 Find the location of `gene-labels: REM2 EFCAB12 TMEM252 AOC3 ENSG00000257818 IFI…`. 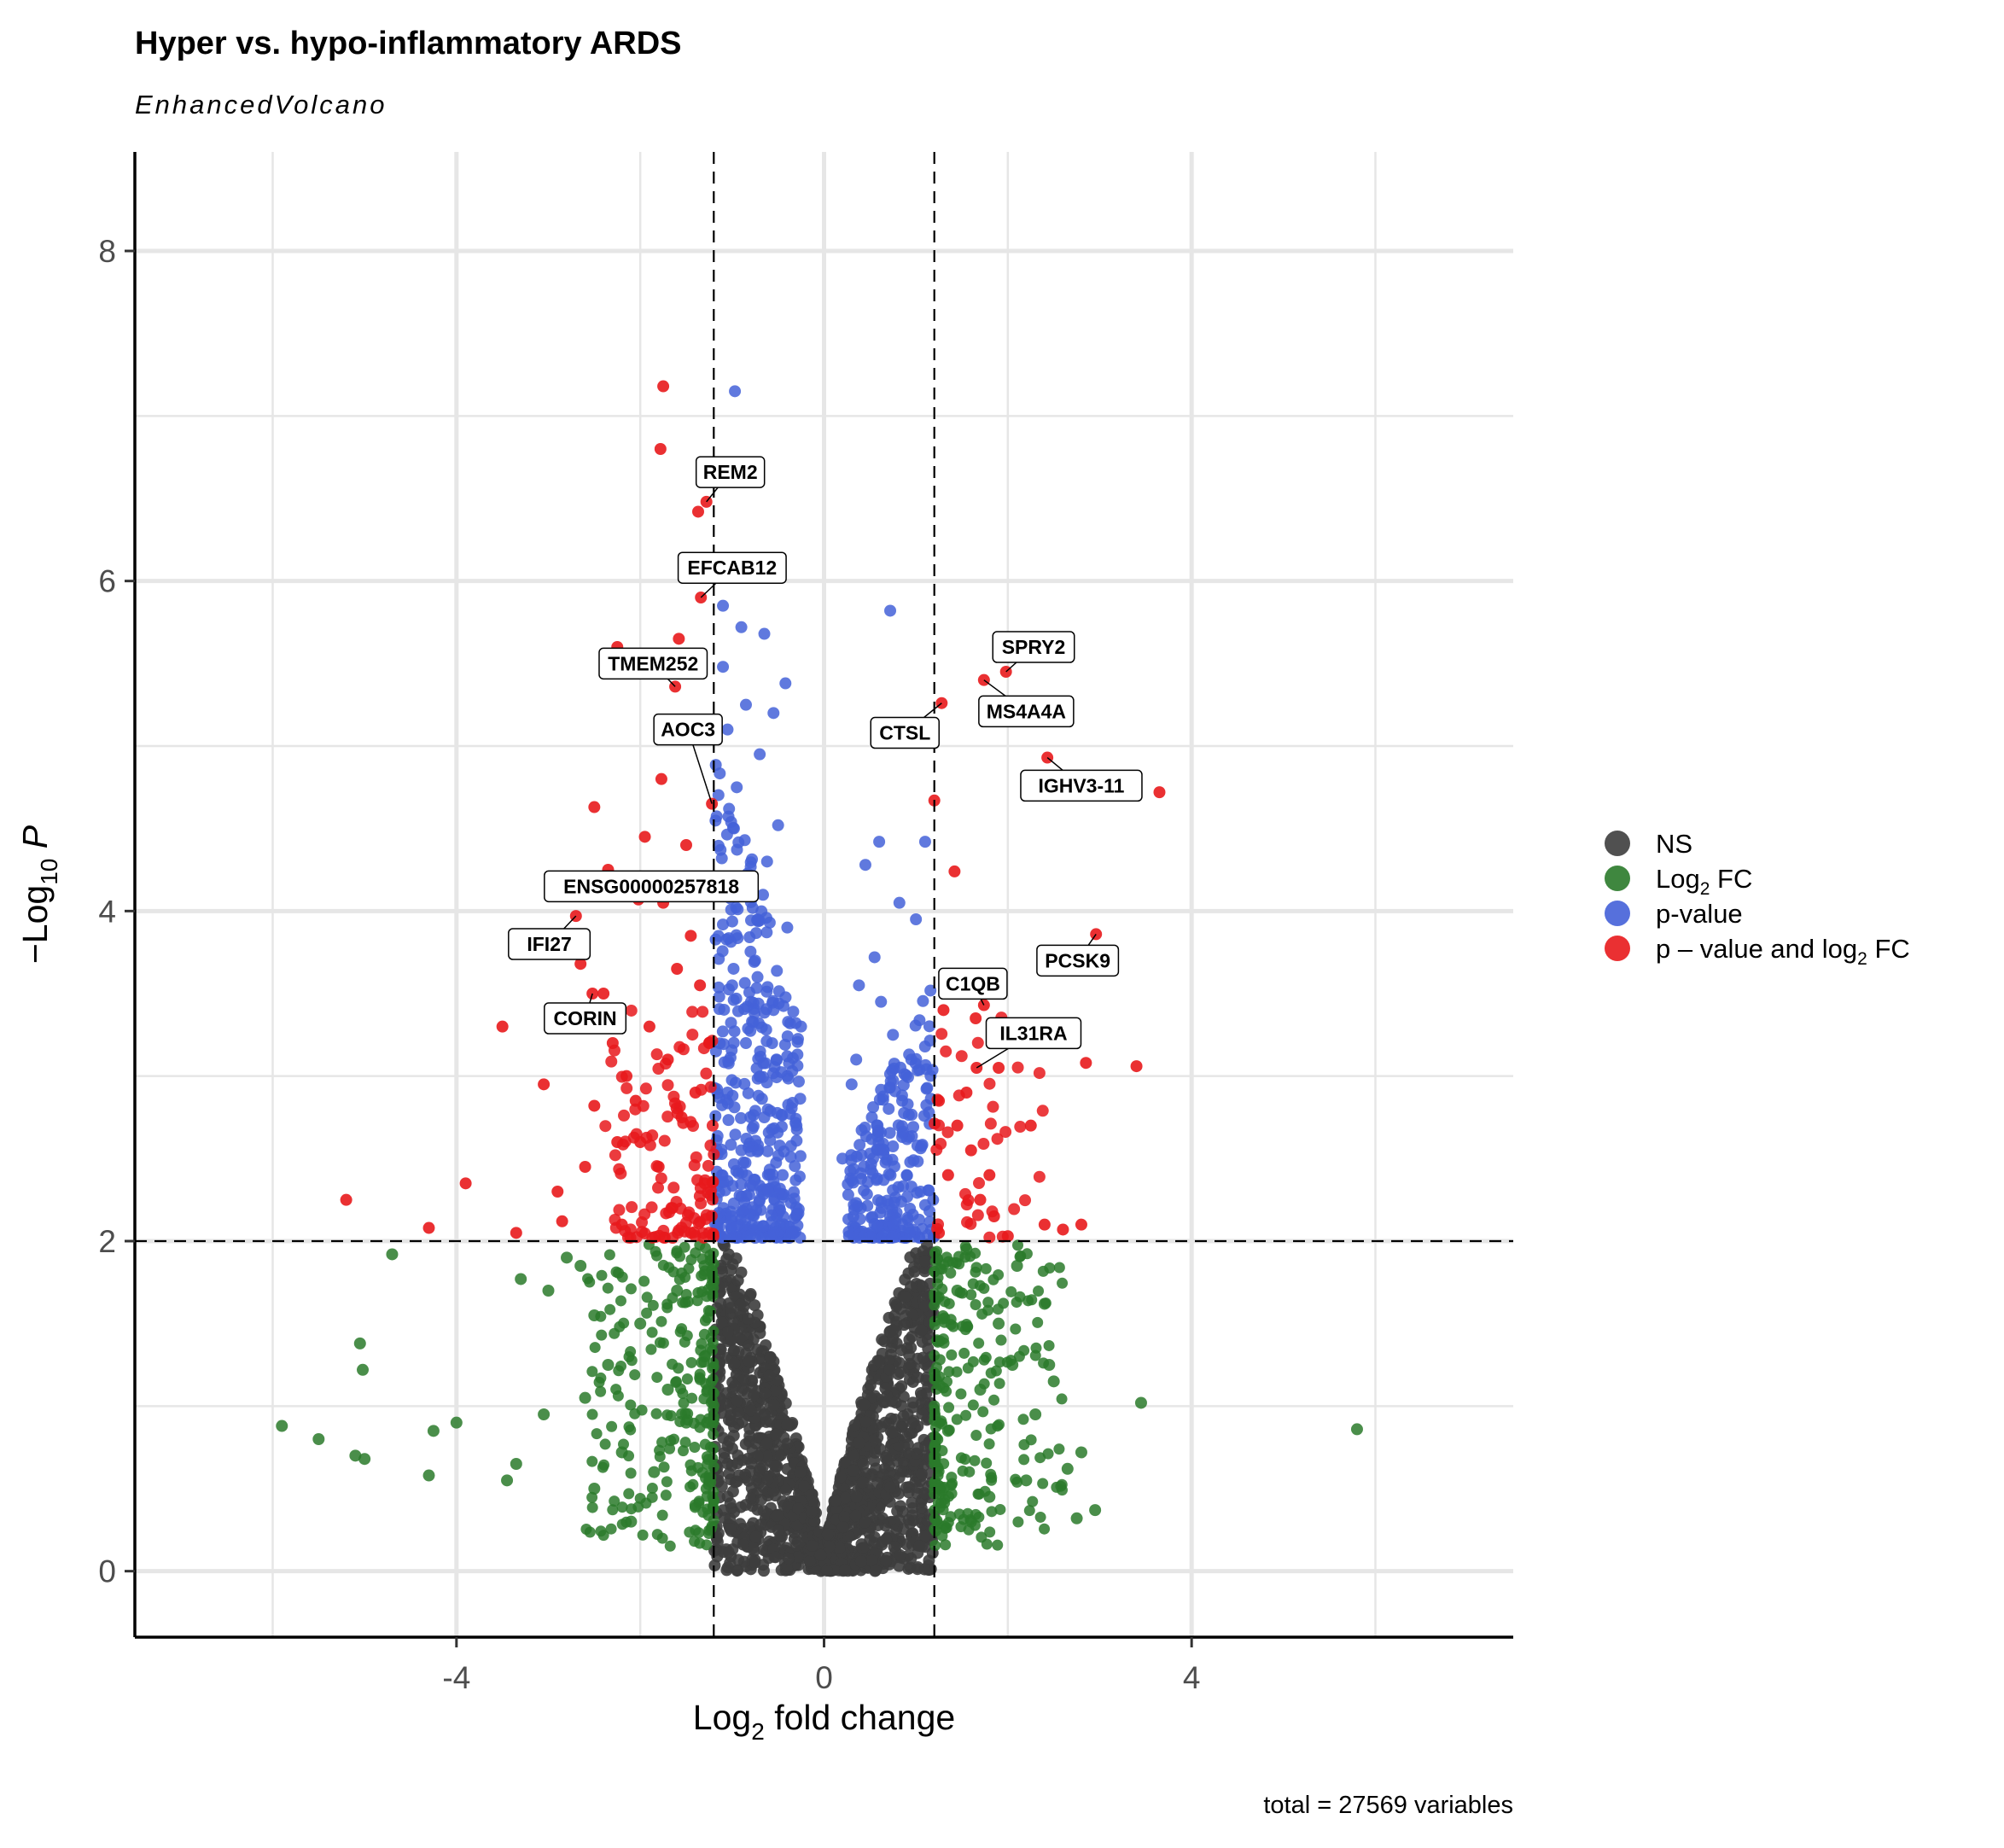

gene-labels: REM2 EFCAB12 TMEM252 AOC3 ENSG00000257818 IFI… is located at coordinates (825, 762).